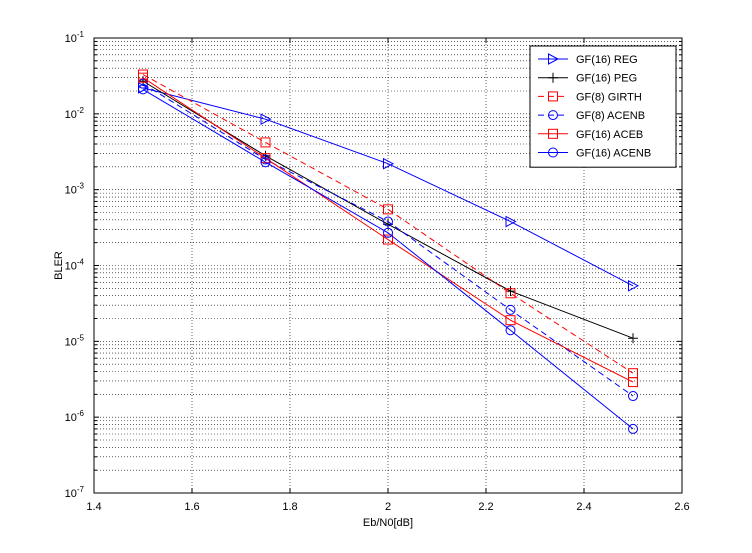  I want to click on legend-entry: GF(8) GIRTH, so click(590, 97).